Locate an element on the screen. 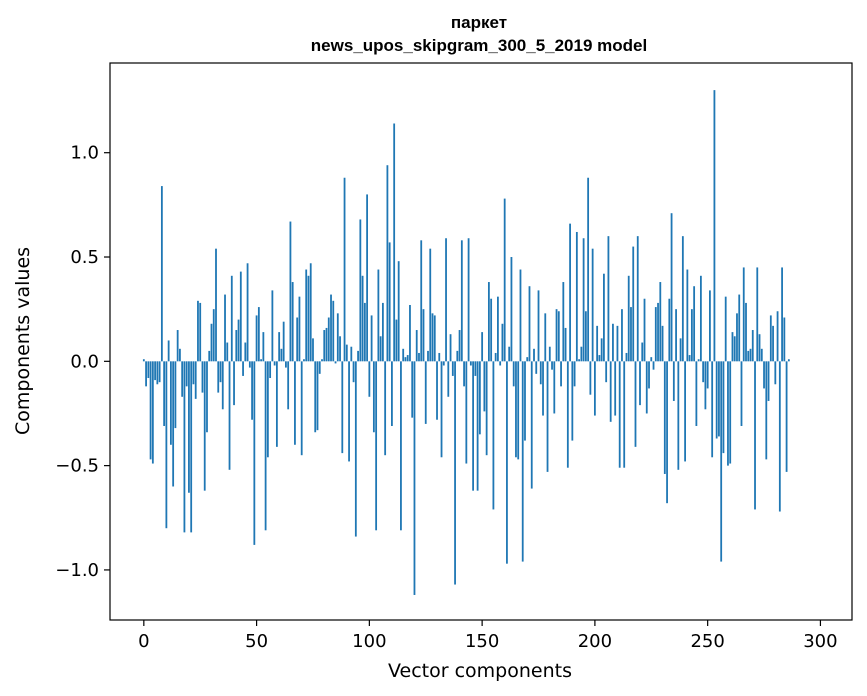  x-axis: 0 50 100 150 200 250 300 is located at coordinates (488, 636).